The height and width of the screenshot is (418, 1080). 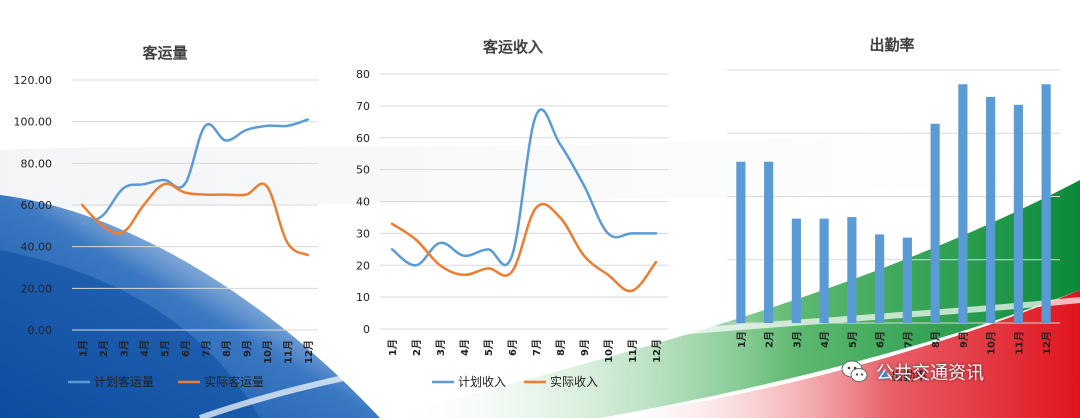 What do you see at coordinates (909, 375) in the screenshot?
I see `legend-label: 出勤率` at bounding box center [909, 375].